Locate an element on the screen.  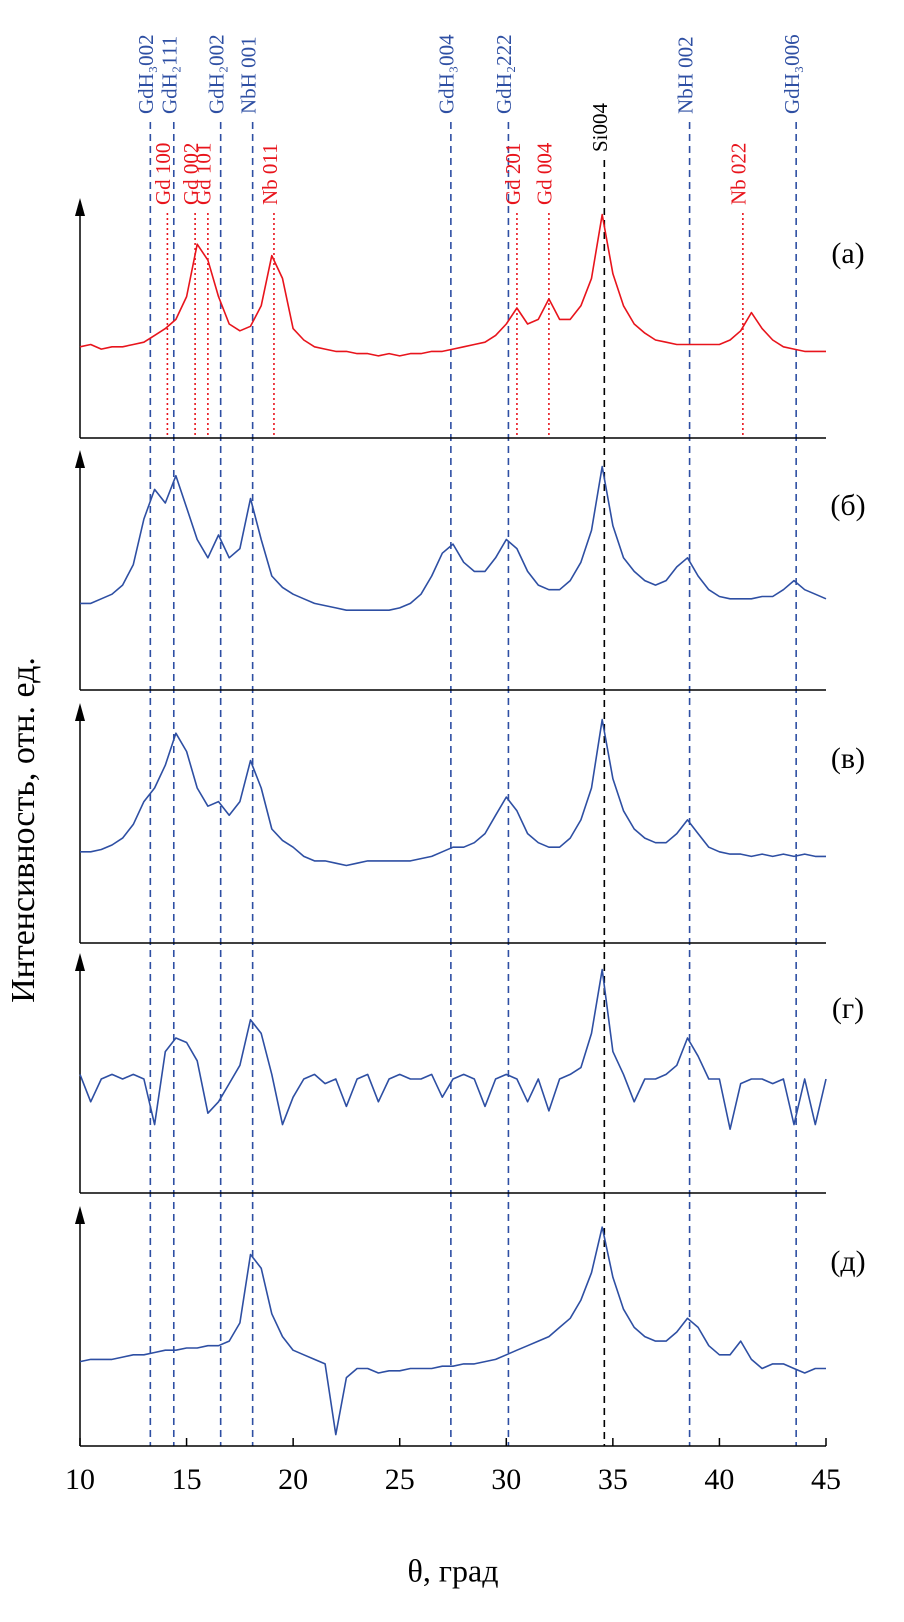
reference-label: Gd 100 is located at coordinates (163, 174).